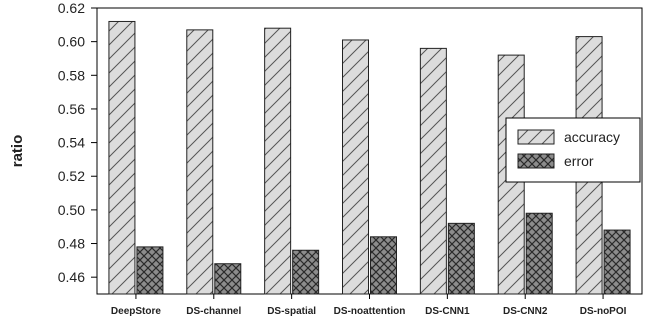 This screenshot has height=322, width=660. Describe the element at coordinates (71, 75) in the screenshot. I see `y-tick-label: 0.58` at that location.